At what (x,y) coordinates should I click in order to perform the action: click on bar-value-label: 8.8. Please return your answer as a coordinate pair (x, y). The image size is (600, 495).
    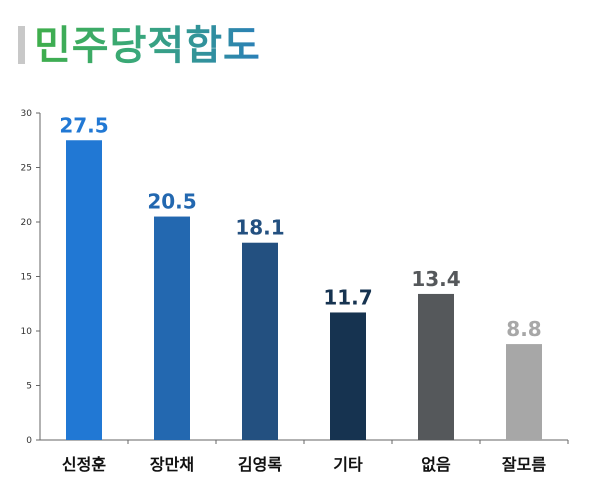
    Looking at the image, I should click on (523, 329).